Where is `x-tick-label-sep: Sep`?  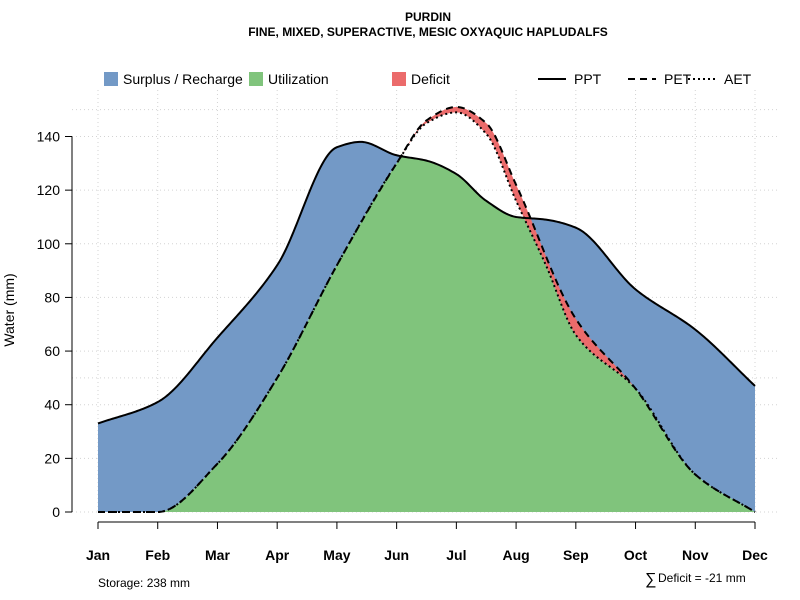 x-tick-label-sep: Sep is located at coordinates (576, 555).